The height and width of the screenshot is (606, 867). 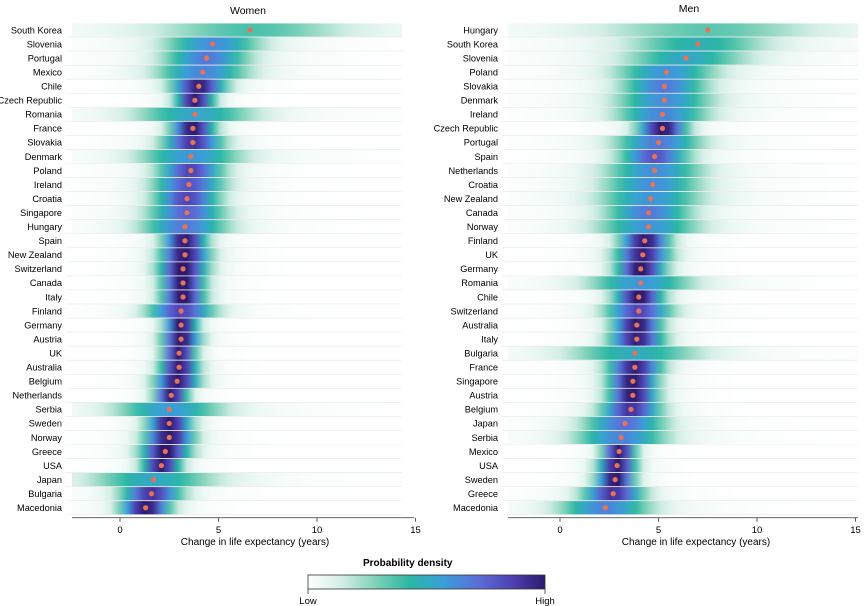 What do you see at coordinates (658, 530) in the screenshot?
I see `men-x-tick-label: 5` at bounding box center [658, 530].